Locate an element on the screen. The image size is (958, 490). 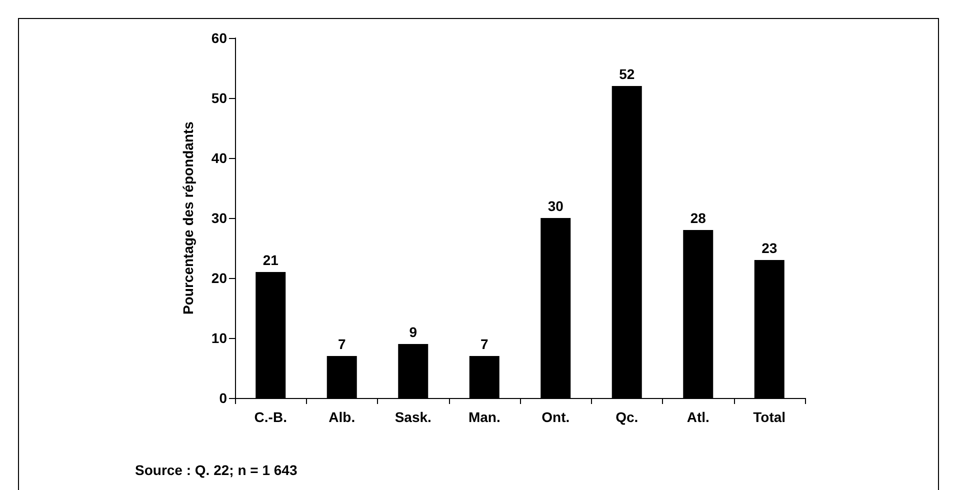
x-tick-label: Sask. is located at coordinates (413, 417).